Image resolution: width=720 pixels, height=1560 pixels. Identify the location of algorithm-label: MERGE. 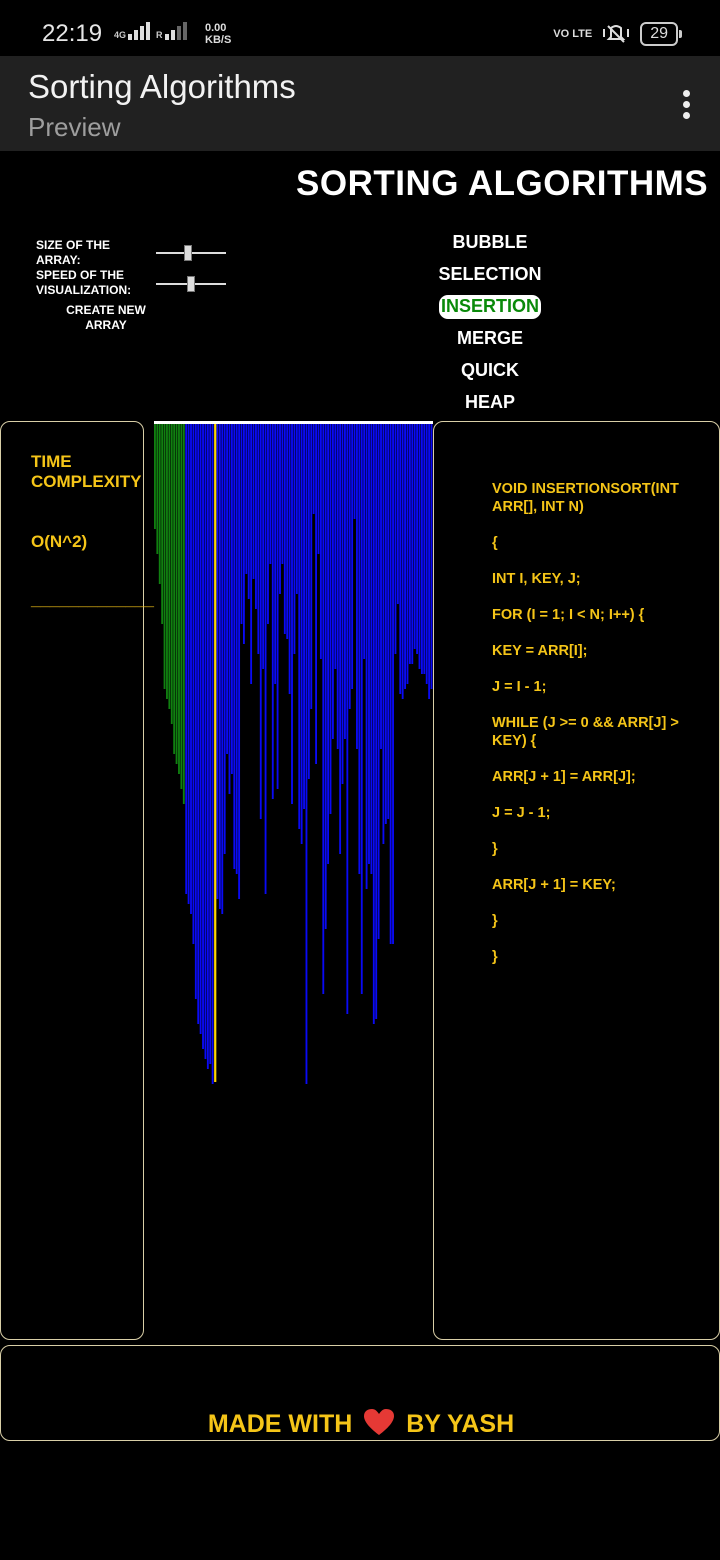
(489, 338).